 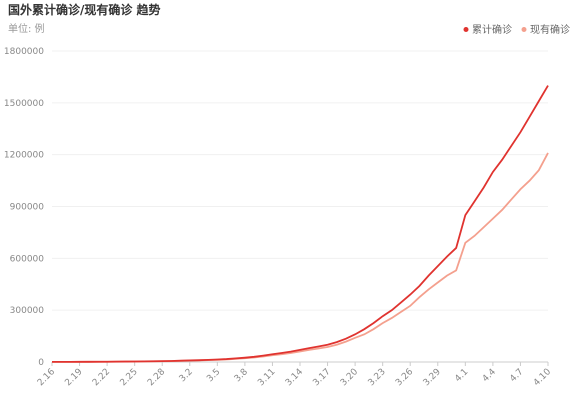 I want to click on x-tick-label: 3.14, so click(x=294, y=377).